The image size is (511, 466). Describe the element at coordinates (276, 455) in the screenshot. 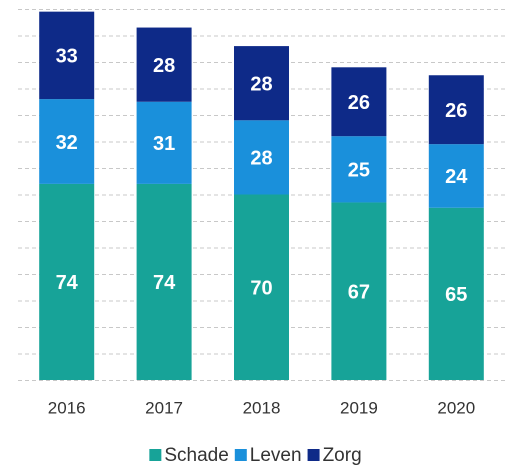

I see `legend-label: Leven` at that location.